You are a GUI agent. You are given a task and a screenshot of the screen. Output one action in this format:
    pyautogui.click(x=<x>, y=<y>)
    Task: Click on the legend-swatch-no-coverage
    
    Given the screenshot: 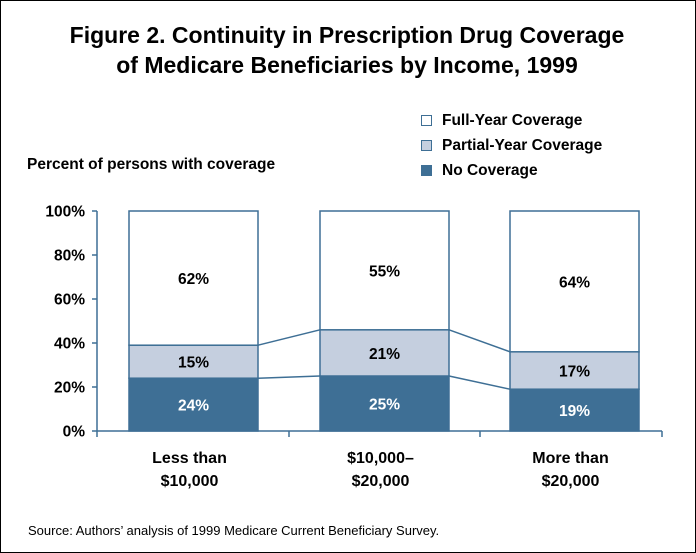 What is the action you would take?
    pyautogui.click(x=426, y=170)
    